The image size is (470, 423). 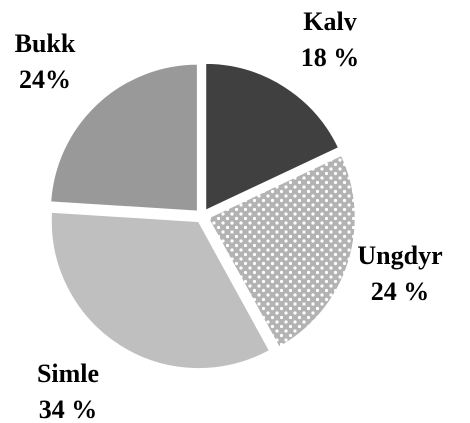 What do you see at coordinates (45, 79) in the screenshot?
I see `slice-value: 24%` at bounding box center [45, 79].